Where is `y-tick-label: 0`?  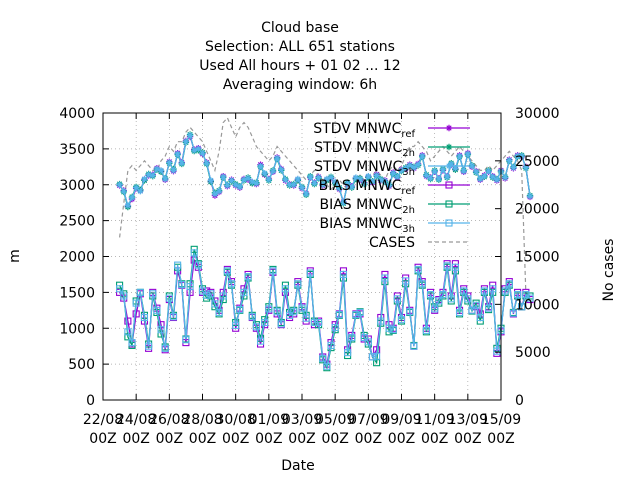 y-tick-label: 0 is located at coordinates (90, 401).